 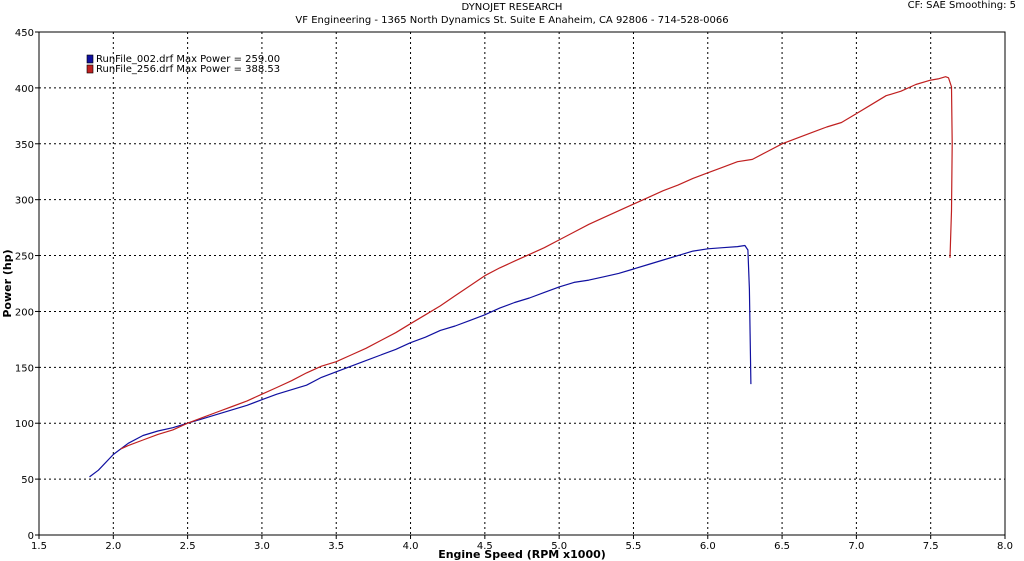 I want to click on y-tick-label: 450, so click(x=24, y=33).